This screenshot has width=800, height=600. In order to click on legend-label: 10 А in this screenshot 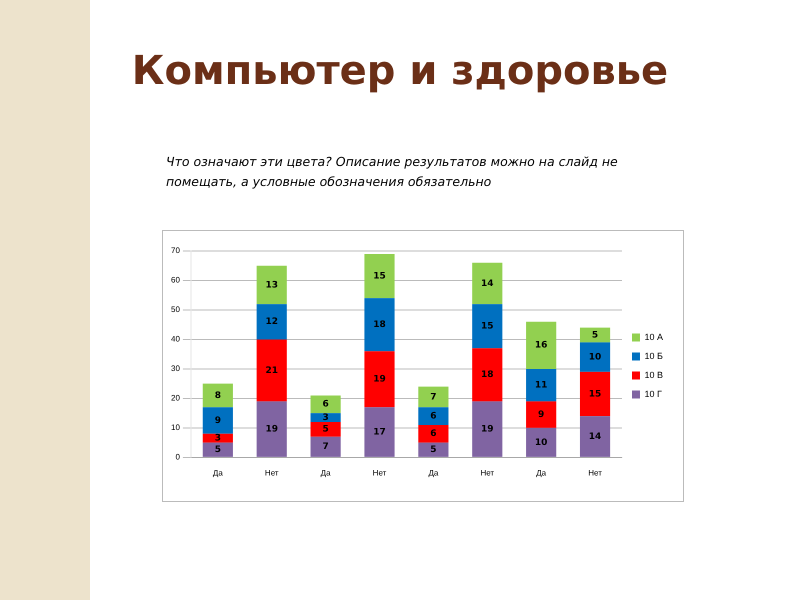, I will do `click(653, 337)`.